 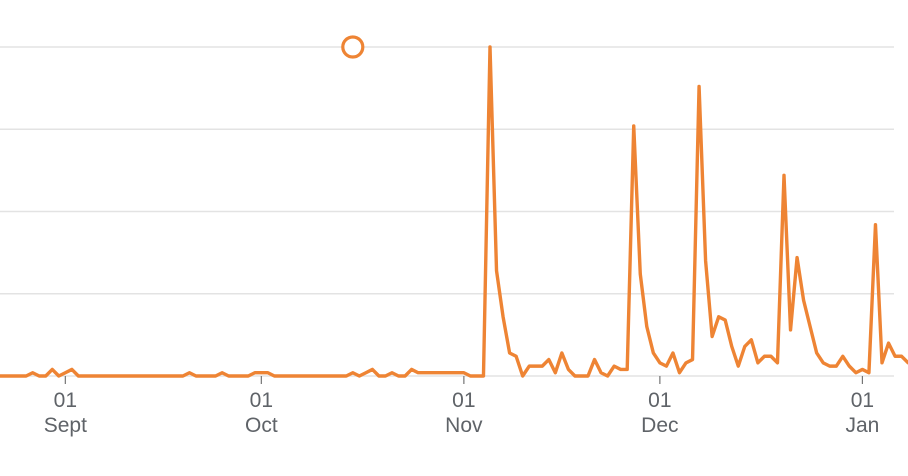 I want to click on x-tick-label-month: Dec, so click(x=659, y=425).